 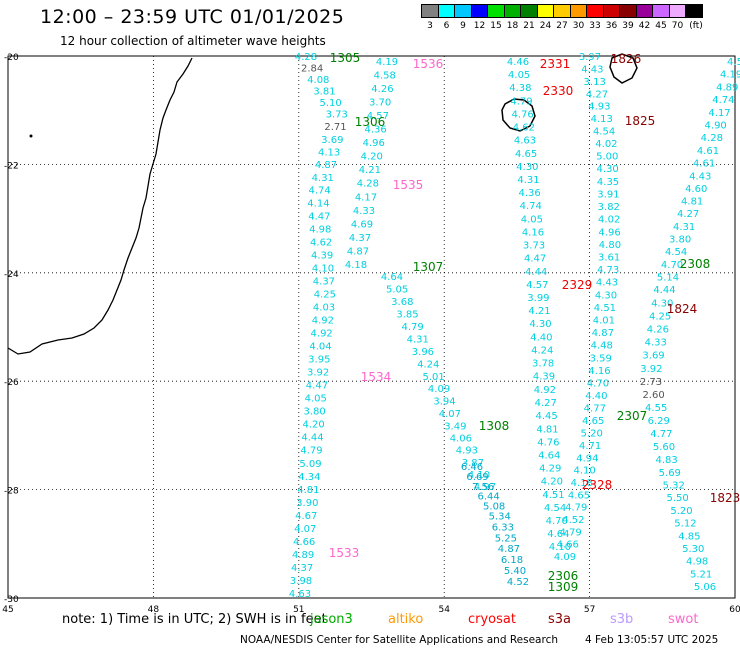 What do you see at coordinates (582, 483) in the screenshot?
I see `track-1825-value: 4.18` at bounding box center [582, 483].